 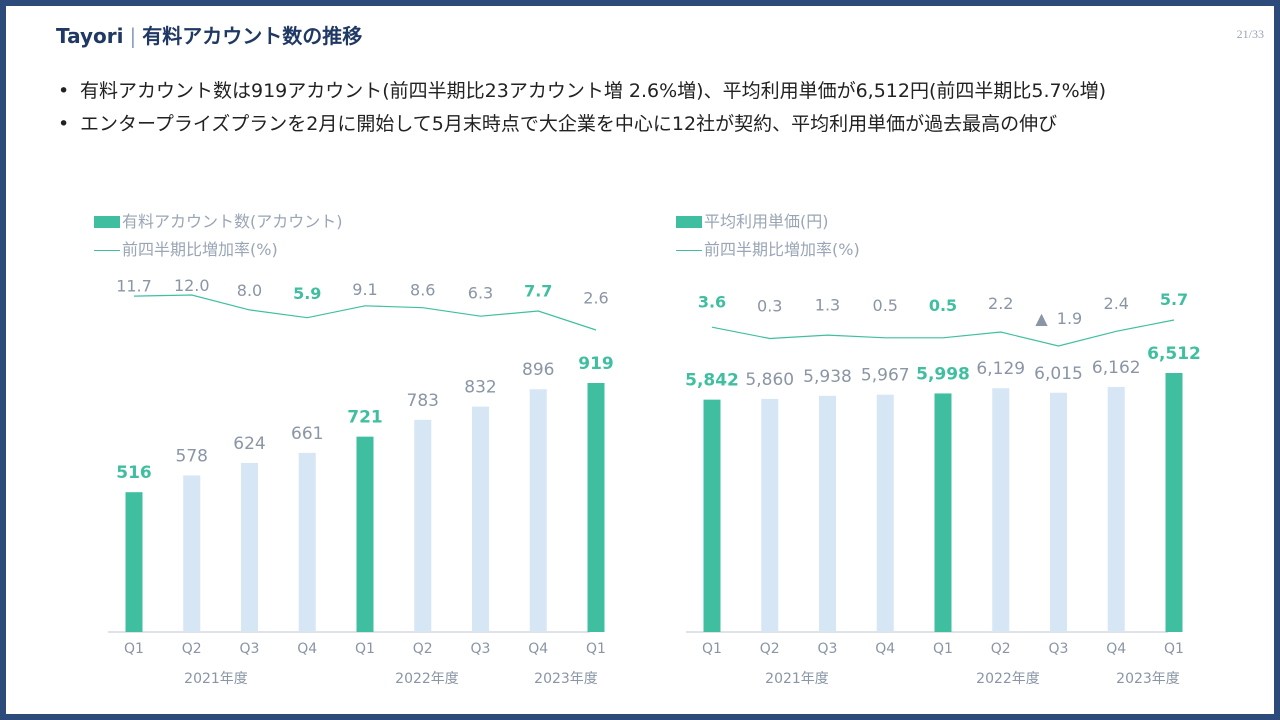 I want to click on bar-value-label: 5,967, so click(x=885, y=376).